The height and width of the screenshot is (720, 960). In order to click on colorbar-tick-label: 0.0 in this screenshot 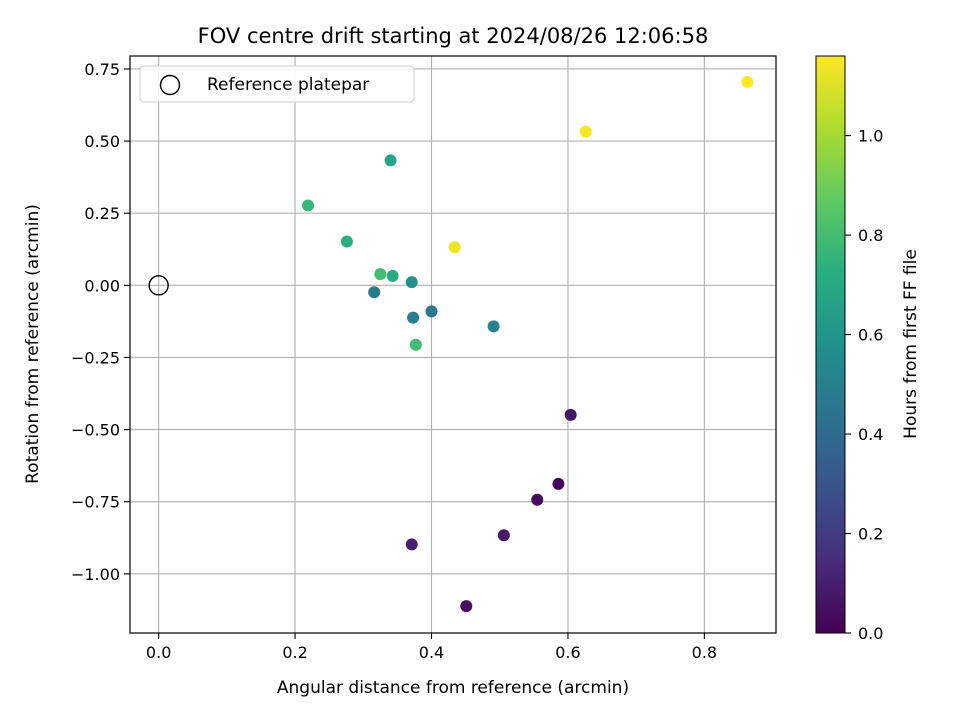, I will do `click(870, 633)`.